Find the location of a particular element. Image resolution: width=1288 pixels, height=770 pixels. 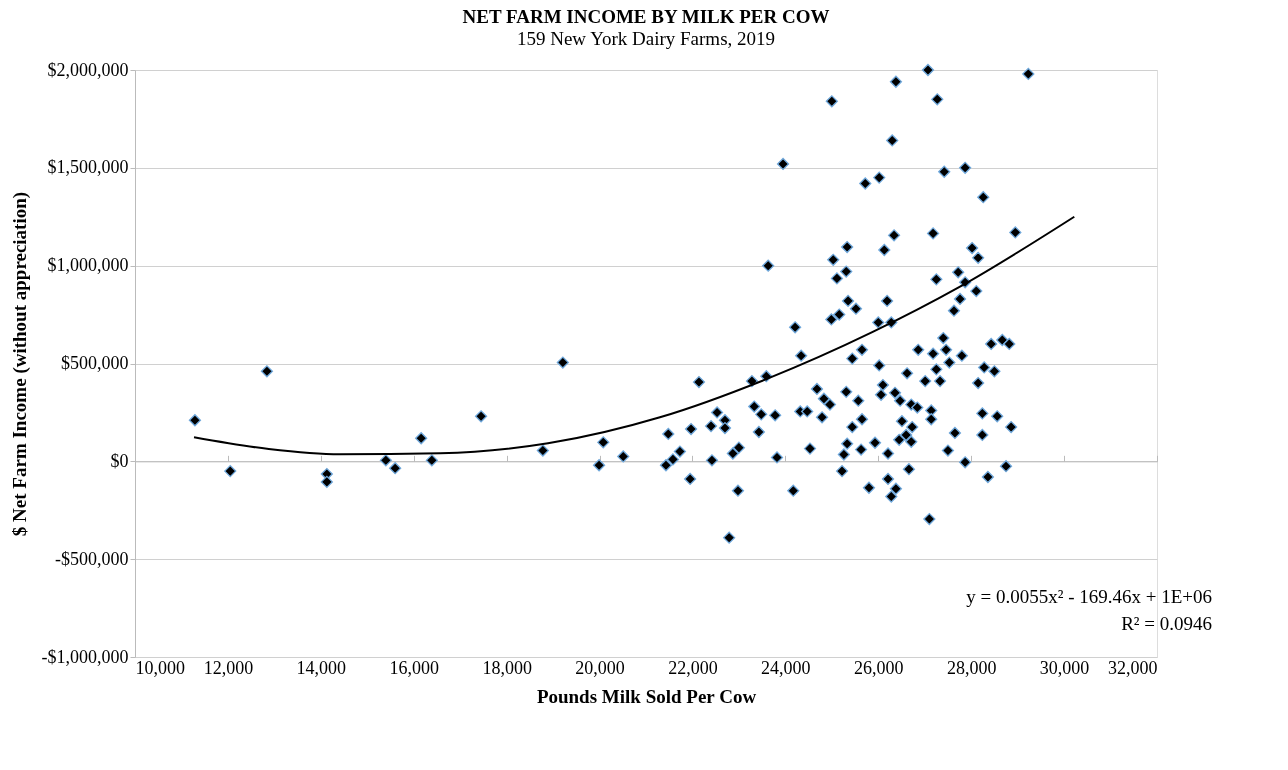

chart-subtitle: 159 New York Dairy Farms, 2019 is located at coordinates (646, 38).